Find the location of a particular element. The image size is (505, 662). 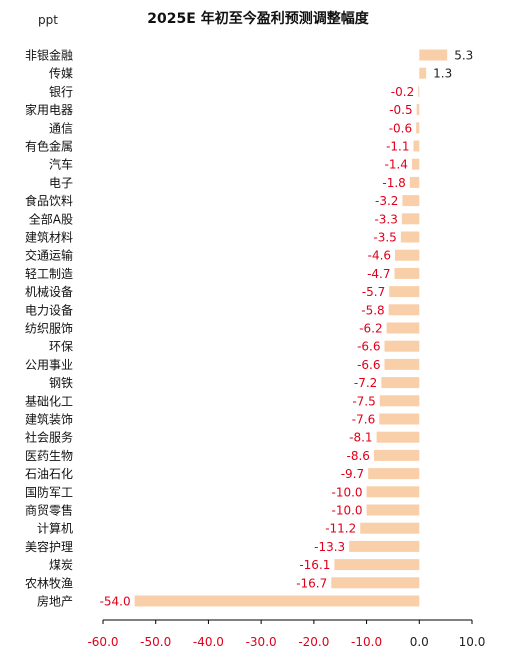

value-label: -13.3 is located at coordinates (329, 547).